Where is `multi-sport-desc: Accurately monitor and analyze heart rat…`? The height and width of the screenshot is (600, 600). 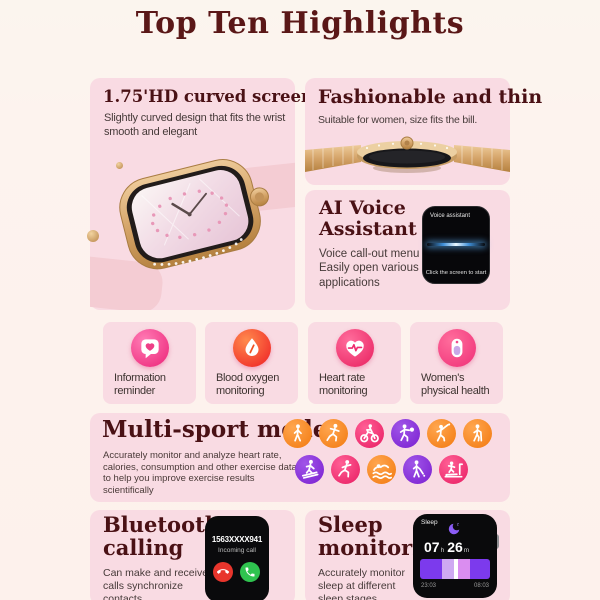 multi-sport-desc: Accurately monitor and analyze heart rat… is located at coordinates (200, 473).